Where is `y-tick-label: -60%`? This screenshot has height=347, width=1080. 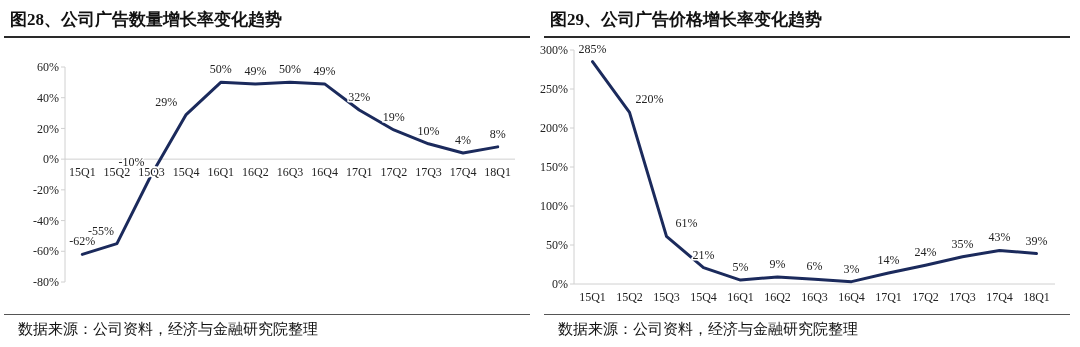 y-tick-label: -60% is located at coordinates (46, 251).